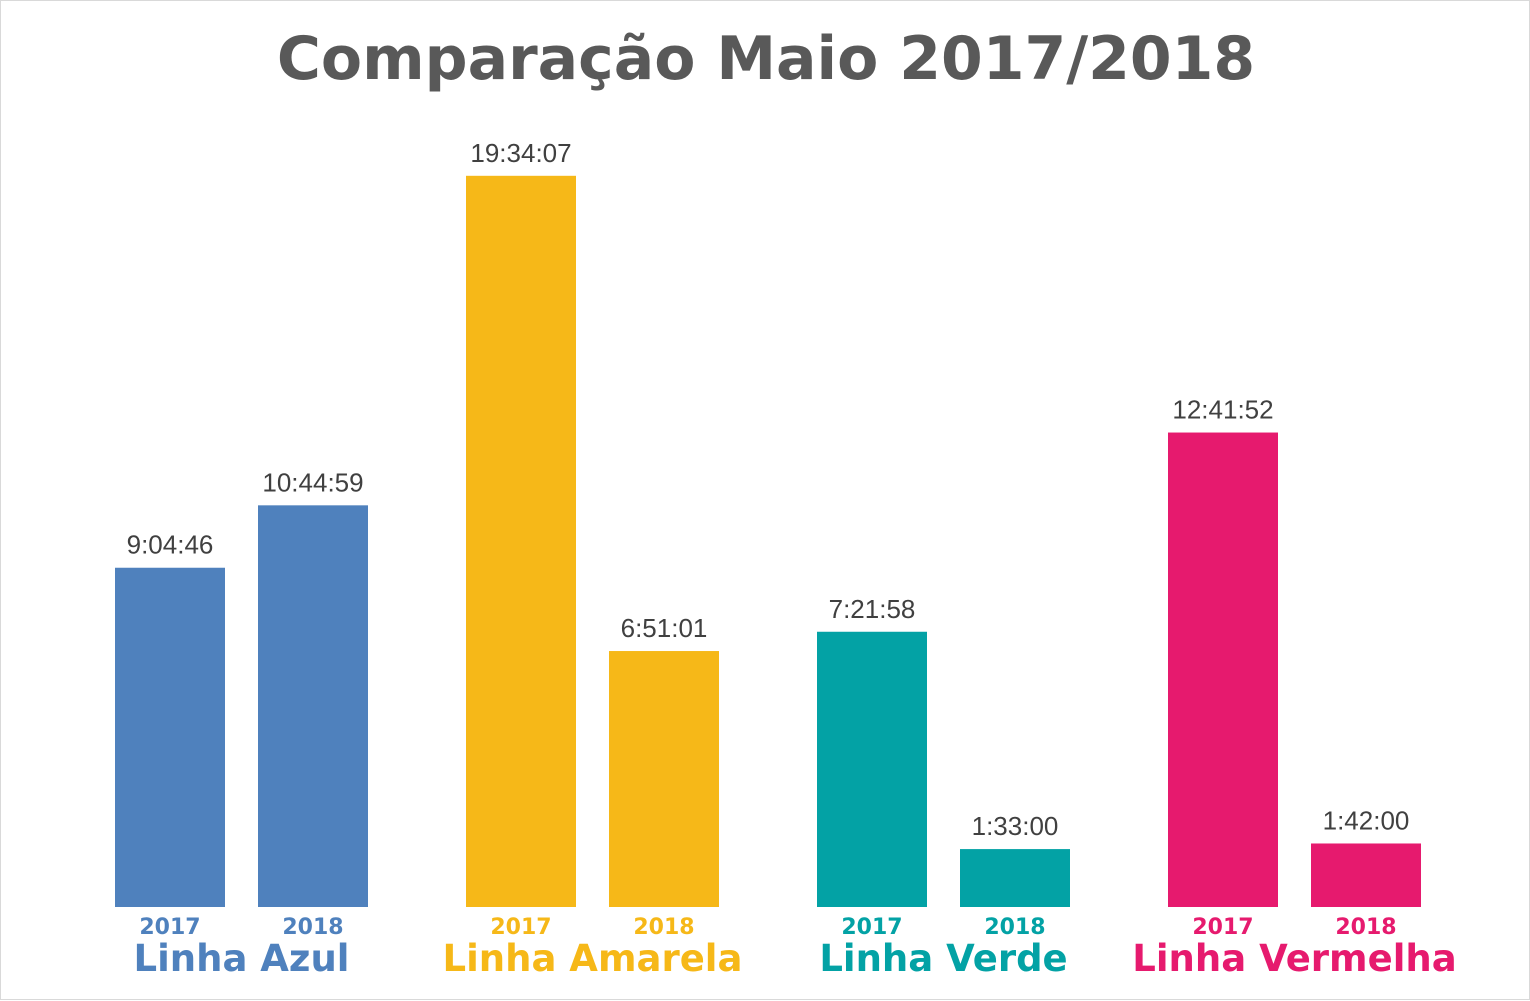 The width and height of the screenshot is (1530, 1001). I want to click on bar-linha-vermelha-2018, so click(1366, 875).